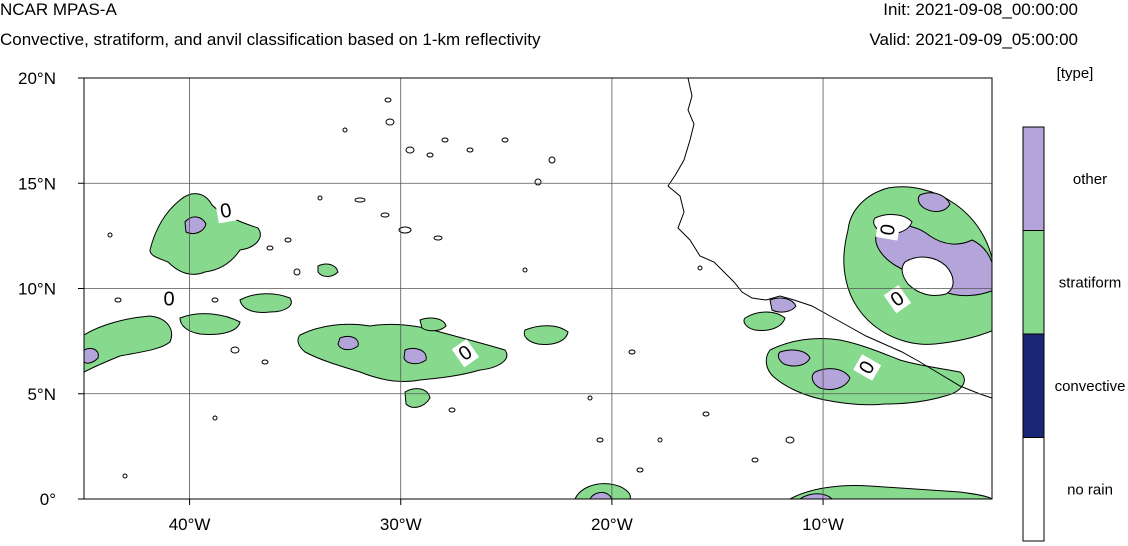 The width and height of the screenshot is (1128, 546). I want to click on colorbar-label: no rain, so click(1090, 489).